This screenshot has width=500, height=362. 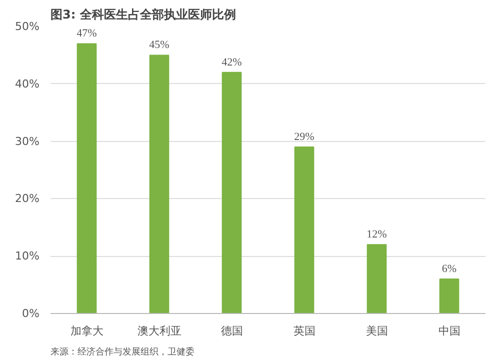 I want to click on y-tick-label: 40%, so click(x=27, y=83).